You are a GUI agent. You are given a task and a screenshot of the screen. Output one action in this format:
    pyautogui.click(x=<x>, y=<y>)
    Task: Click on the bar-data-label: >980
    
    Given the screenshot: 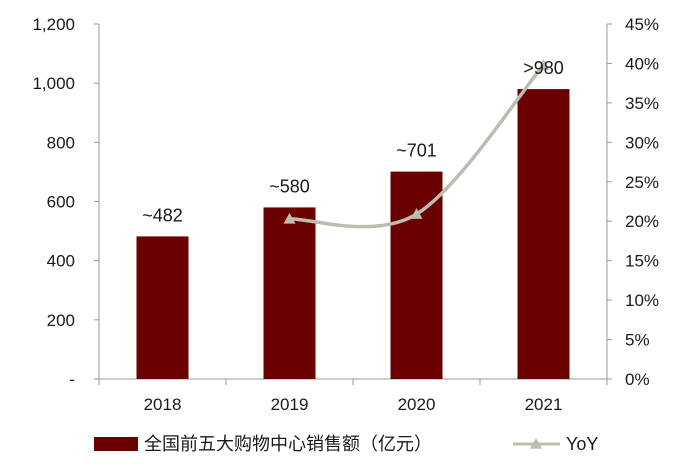 What is the action you would take?
    pyautogui.click(x=543, y=68)
    